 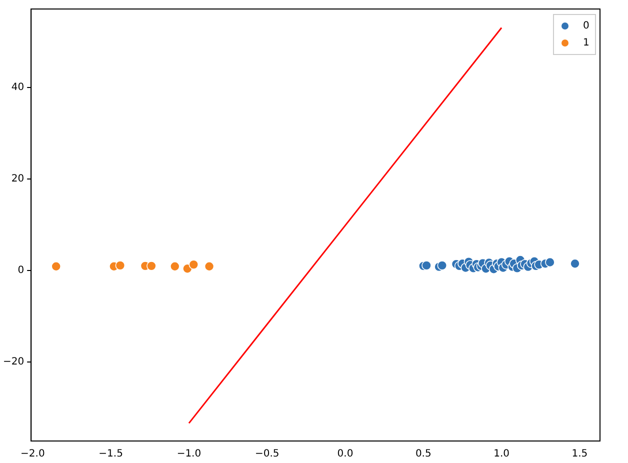 I want to click on x-tick-label: −1.0, so click(x=189, y=454).